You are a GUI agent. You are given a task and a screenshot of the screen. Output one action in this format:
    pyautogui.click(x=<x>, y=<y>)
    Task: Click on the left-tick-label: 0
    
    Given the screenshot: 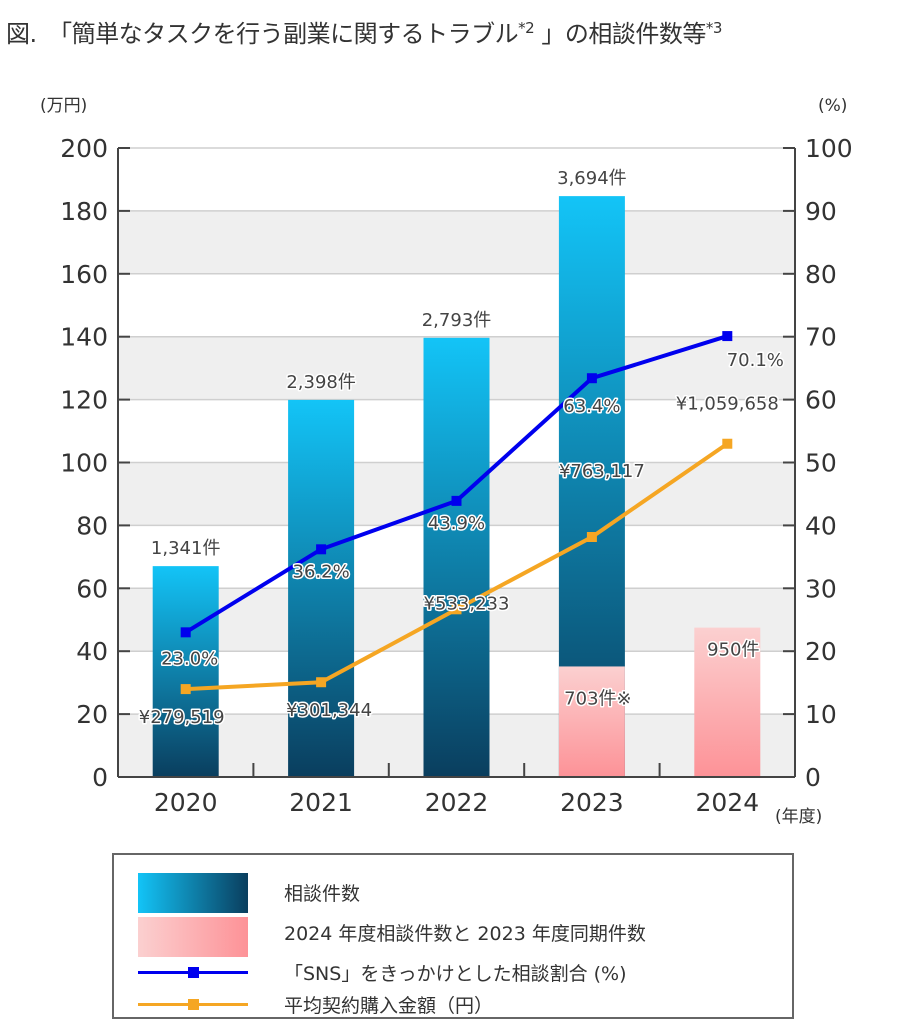 What is the action you would take?
    pyautogui.click(x=100, y=777)
    